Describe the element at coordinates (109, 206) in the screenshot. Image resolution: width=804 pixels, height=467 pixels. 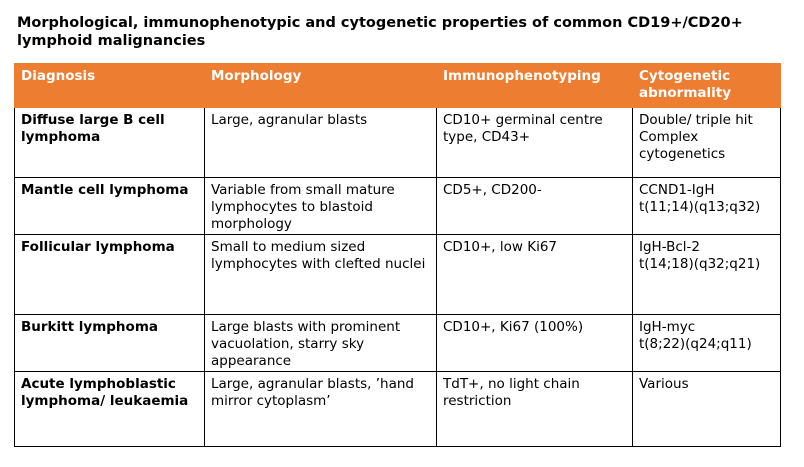
I see `cell-diagnosis: Mantle cell lymphoma` at that location.